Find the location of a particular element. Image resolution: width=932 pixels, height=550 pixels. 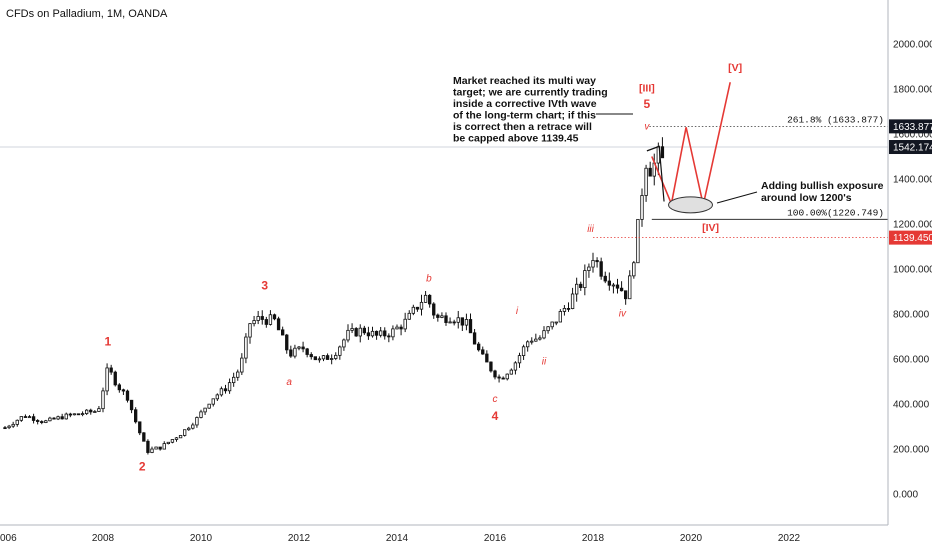

price-label-text: 1542.174 is located at coordinates (912, 148).